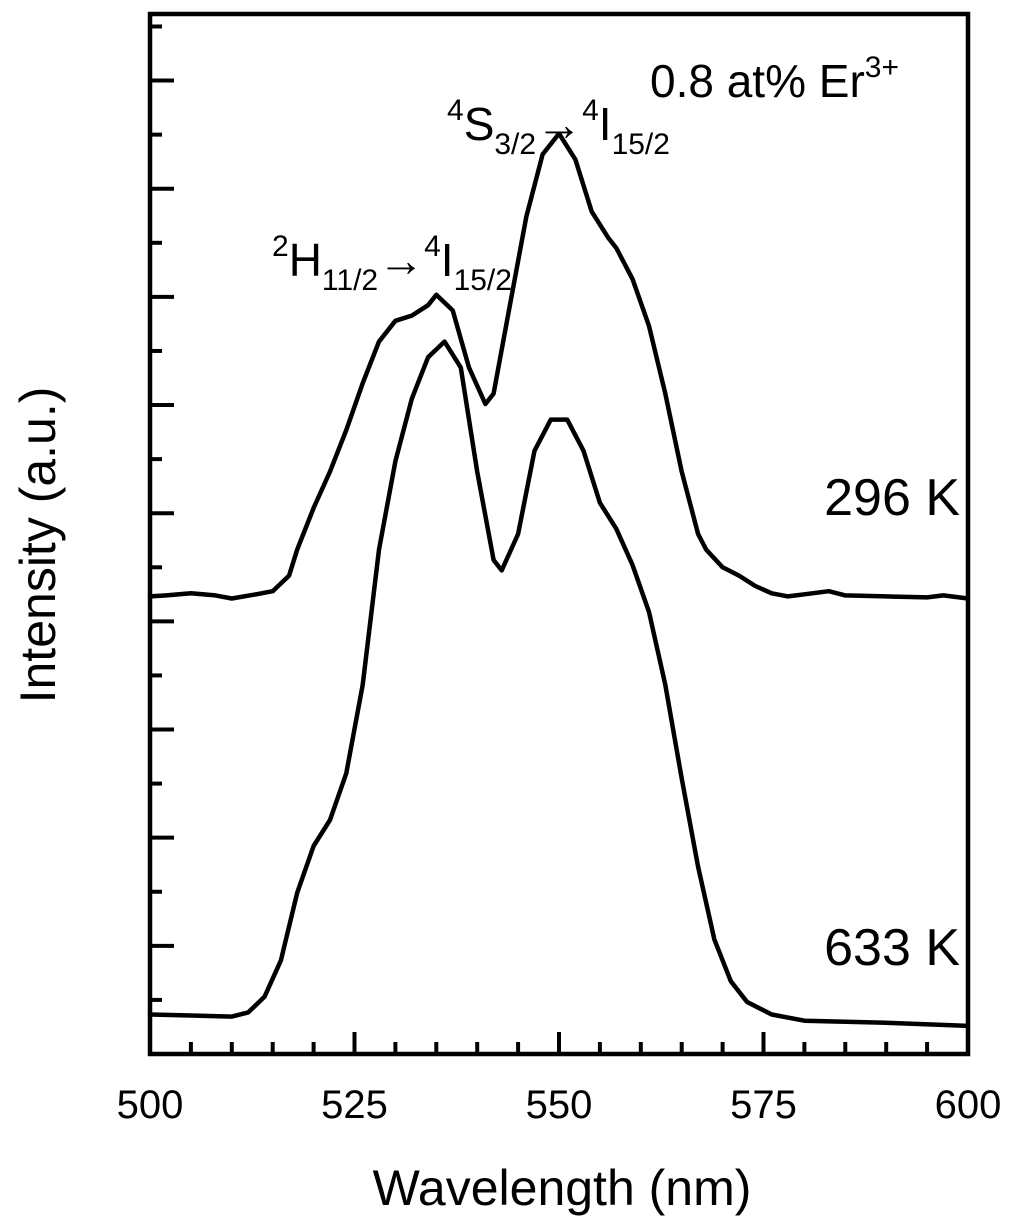 Image resolution: width=1024 pixels, height=1230 pixels. I want to click on y-axis-title: Intensity (a.u.), so click(38, 545).